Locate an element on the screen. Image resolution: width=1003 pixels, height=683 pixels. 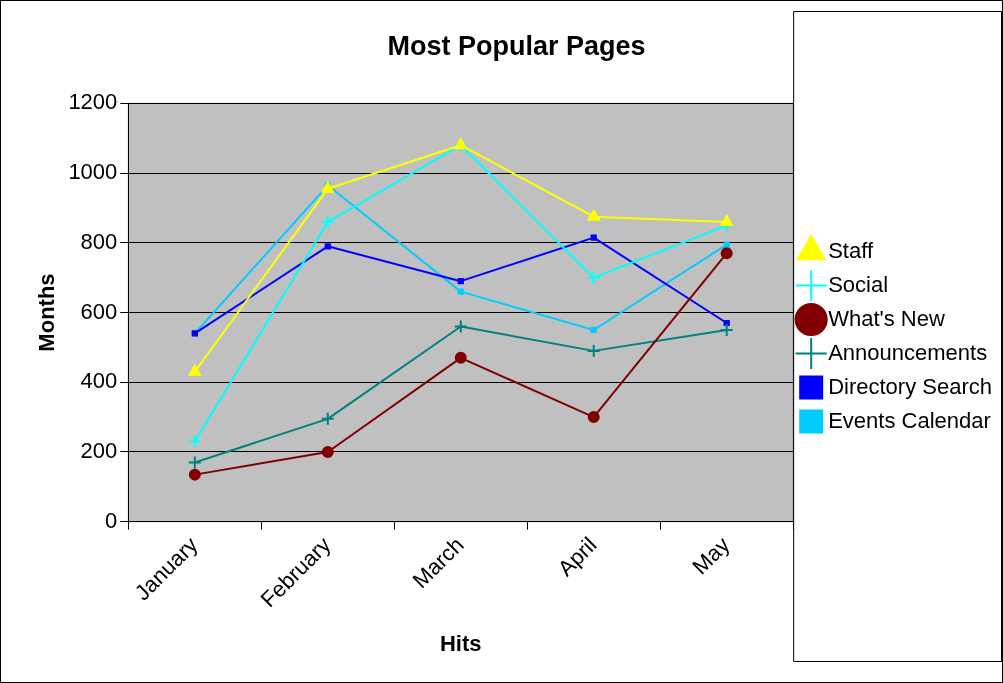
y-axis-title: Months is located at coordinates (47, 312).